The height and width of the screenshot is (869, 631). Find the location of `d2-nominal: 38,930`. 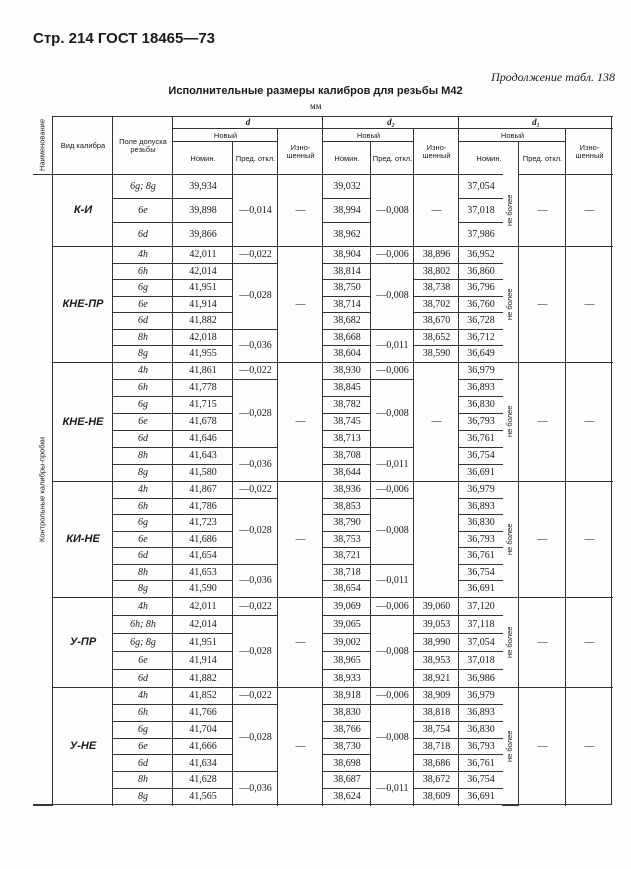

d2-nominal: 38,930 is located at coordinates (346, 371).